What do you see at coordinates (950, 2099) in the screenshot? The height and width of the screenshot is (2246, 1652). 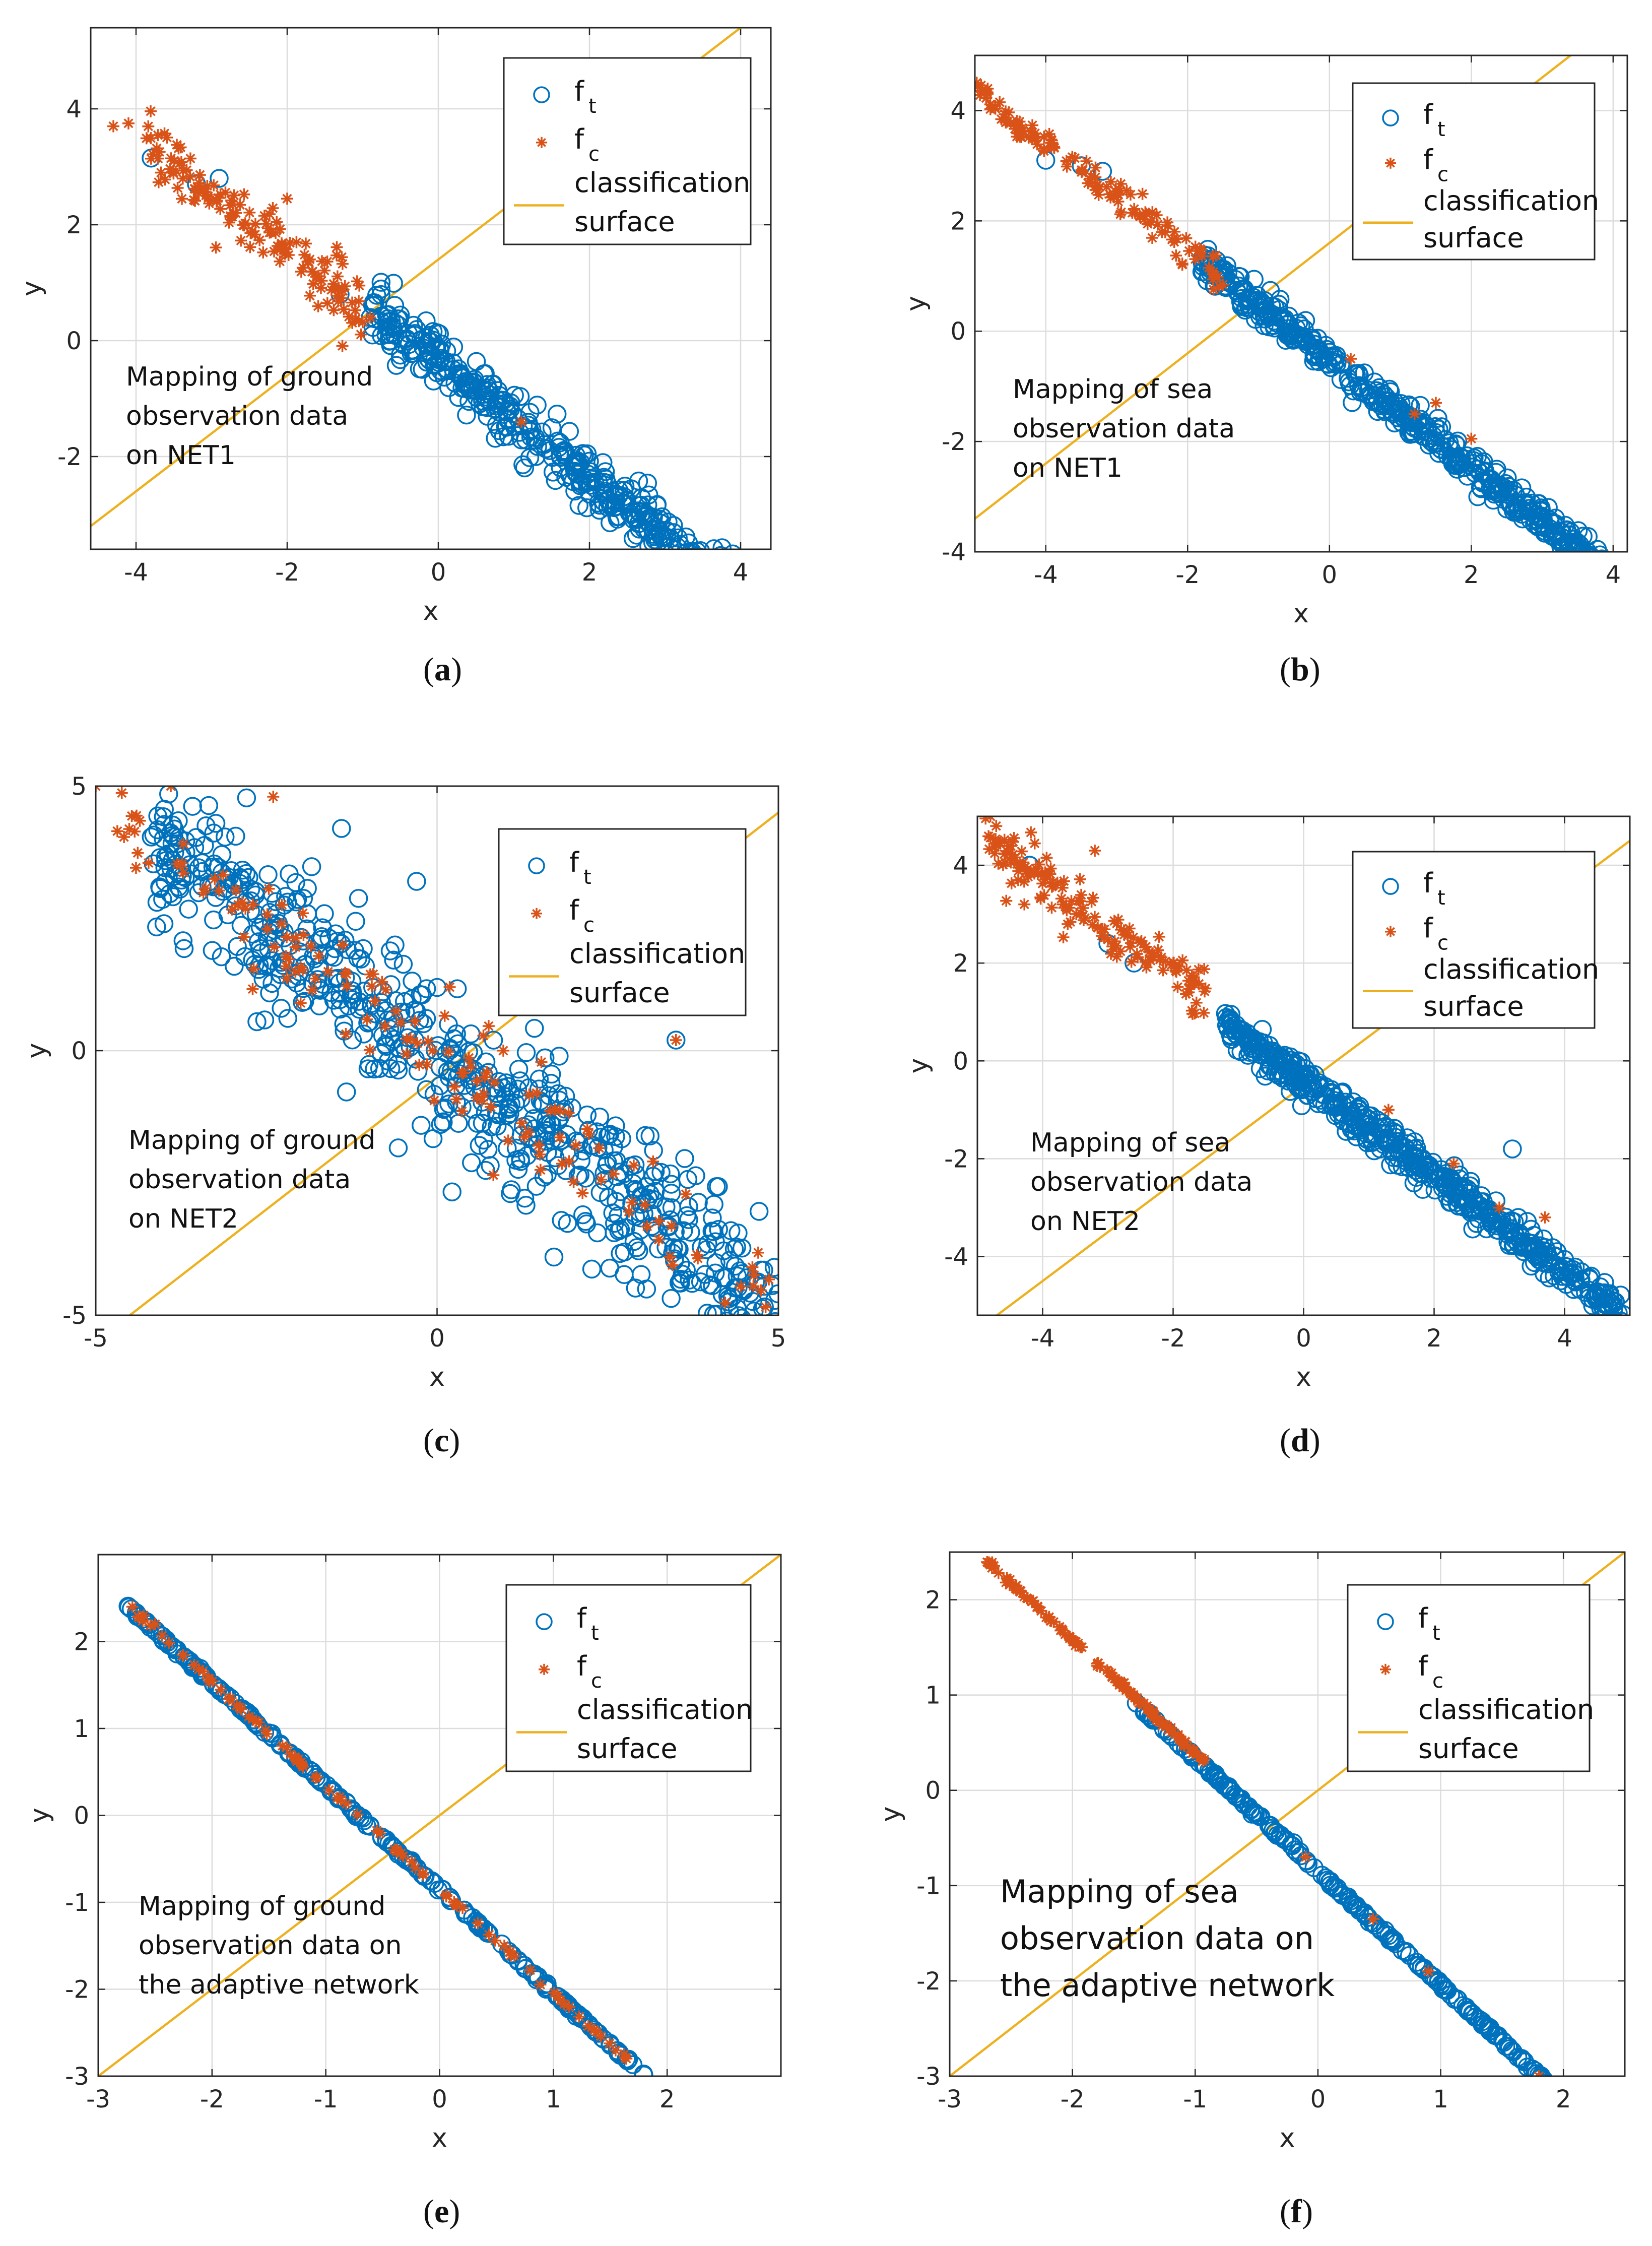 I see `x-tick-label: -3` at bounding box center [950, 2099].